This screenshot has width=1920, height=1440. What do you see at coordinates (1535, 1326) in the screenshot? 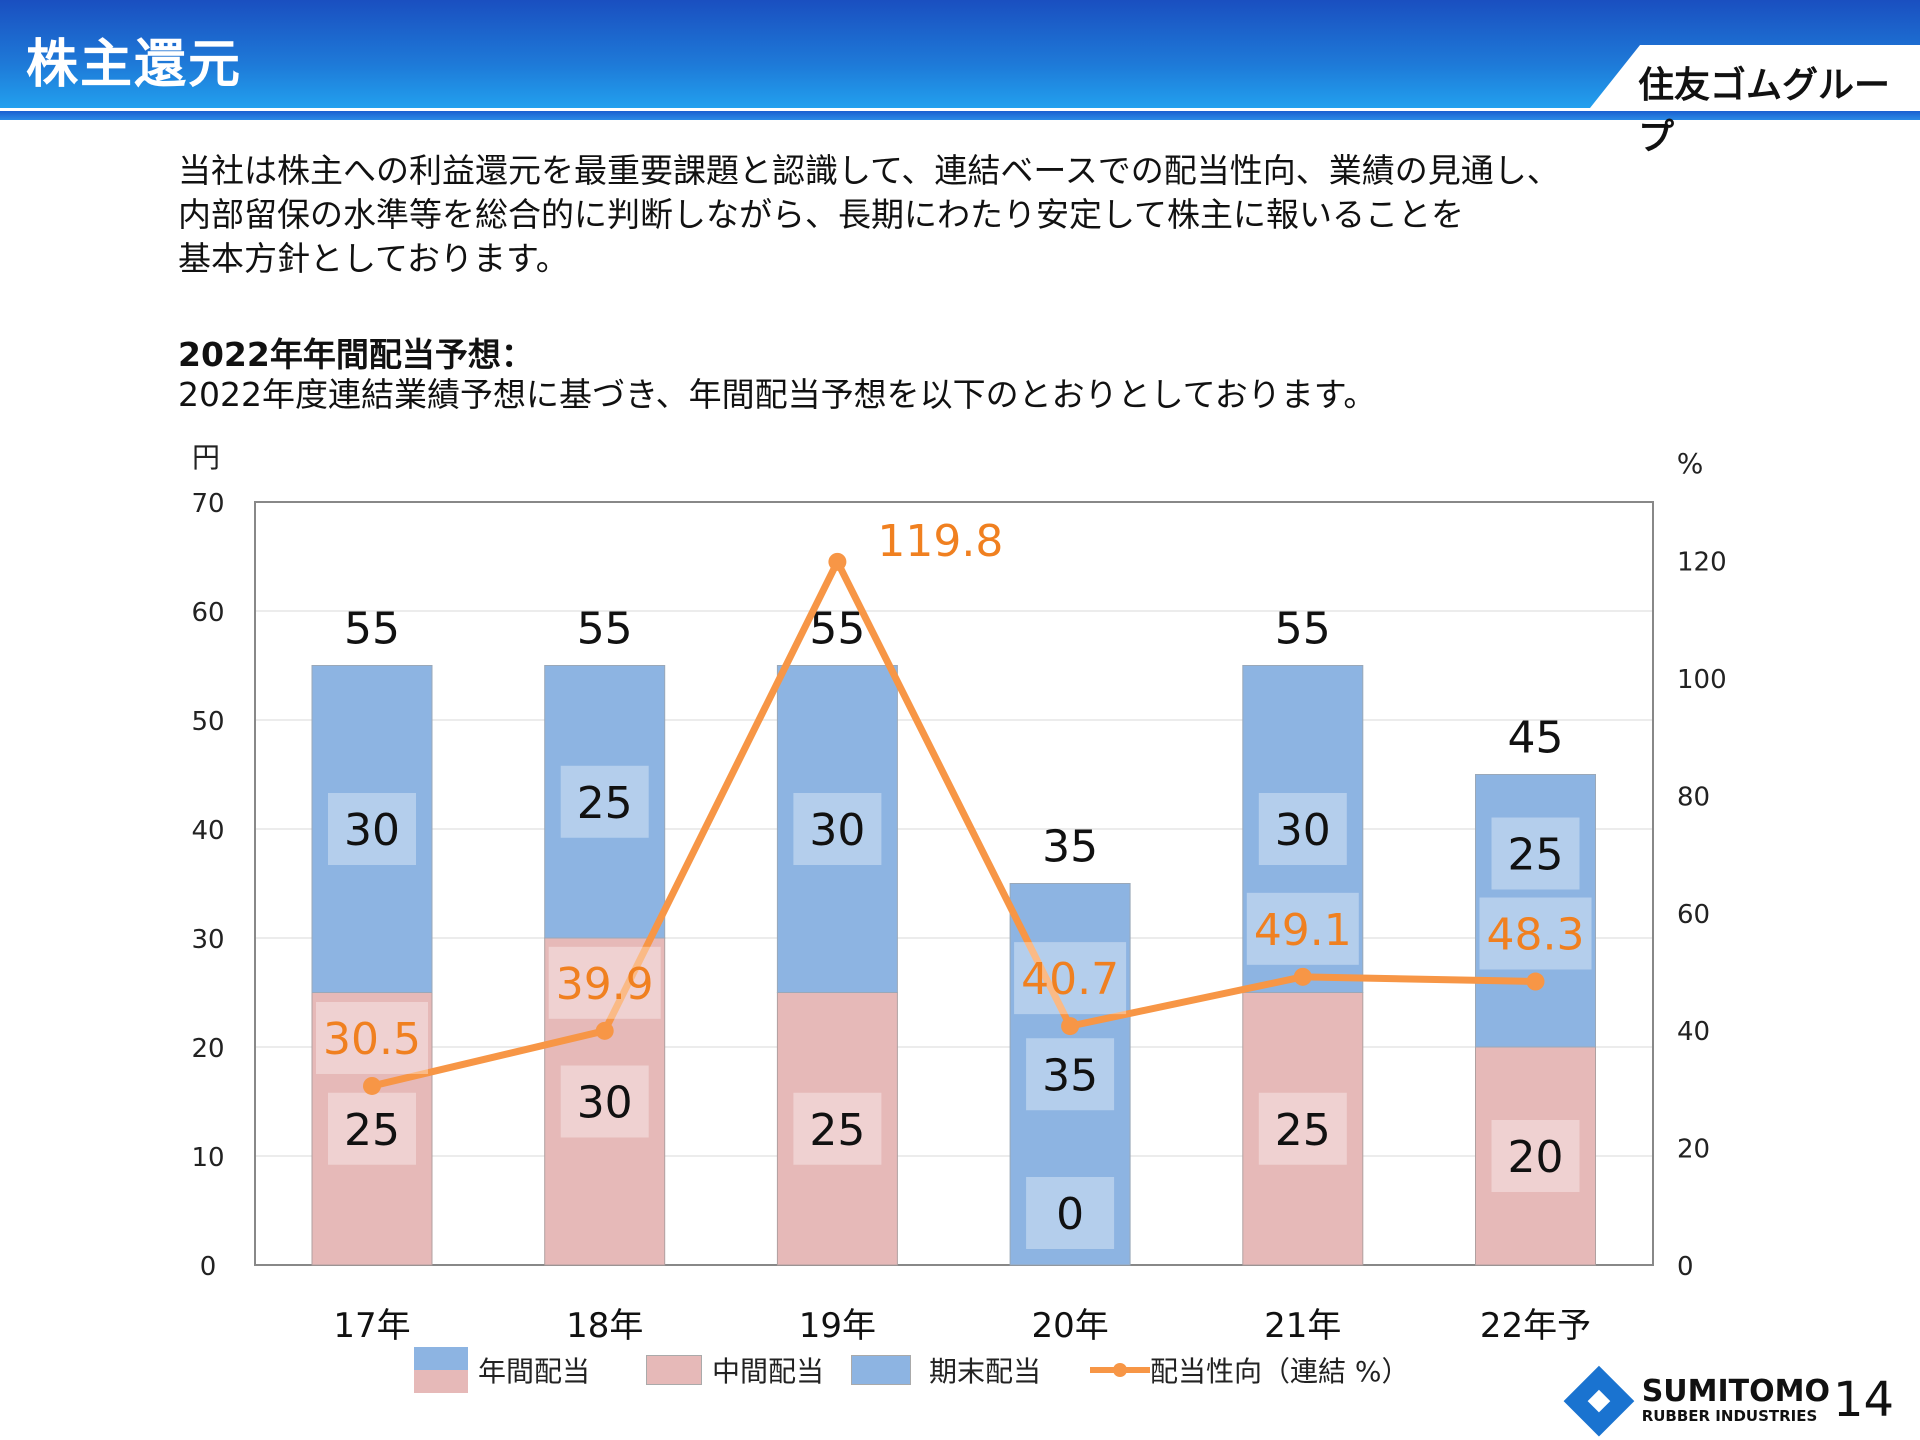
I see `category-label: 22年予` at bounding box center [1535, 1326].